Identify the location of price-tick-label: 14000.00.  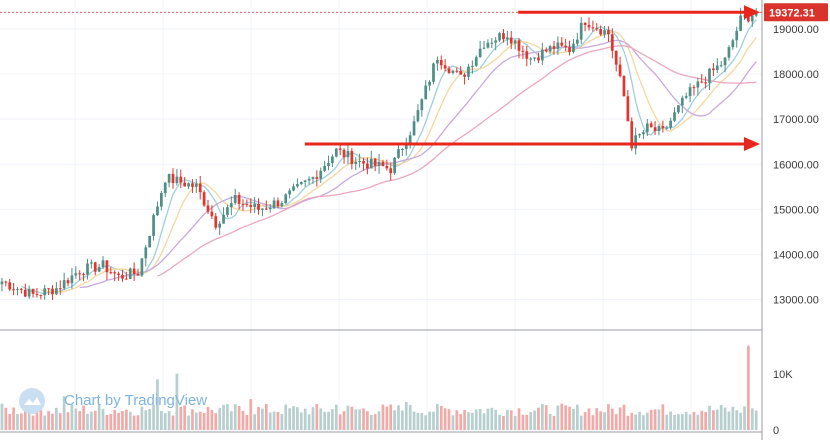
(796, 255).